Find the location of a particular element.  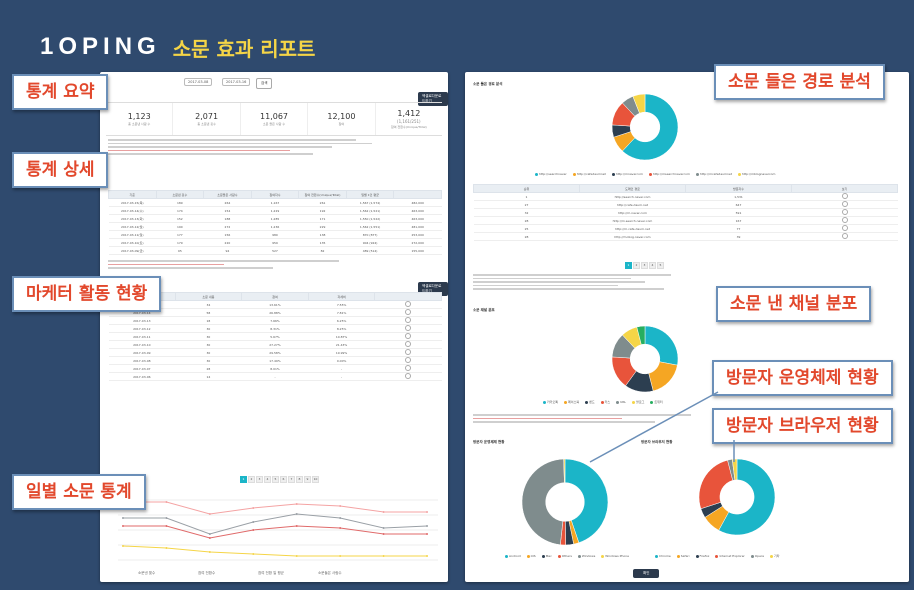

channel-section-title: 소문 채널 분포 is located at coordinates (484, 310).